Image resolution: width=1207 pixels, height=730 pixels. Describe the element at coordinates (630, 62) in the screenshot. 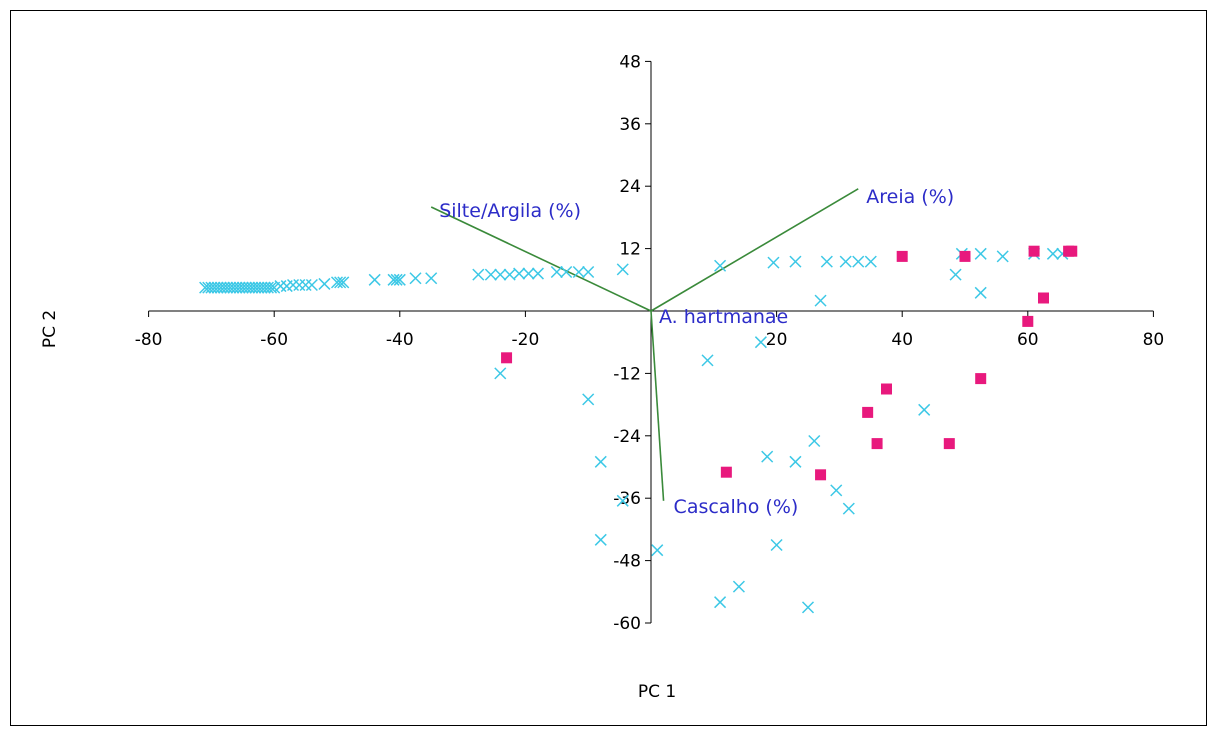

I see `y-tick-label: 48` at that location.